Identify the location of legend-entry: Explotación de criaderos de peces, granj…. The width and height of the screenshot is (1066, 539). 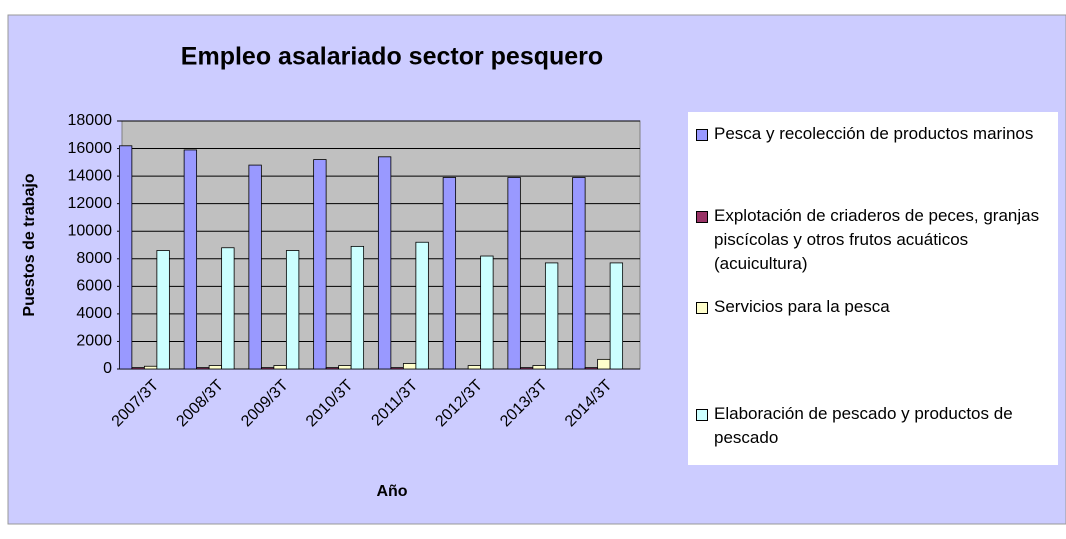
(876, 240).